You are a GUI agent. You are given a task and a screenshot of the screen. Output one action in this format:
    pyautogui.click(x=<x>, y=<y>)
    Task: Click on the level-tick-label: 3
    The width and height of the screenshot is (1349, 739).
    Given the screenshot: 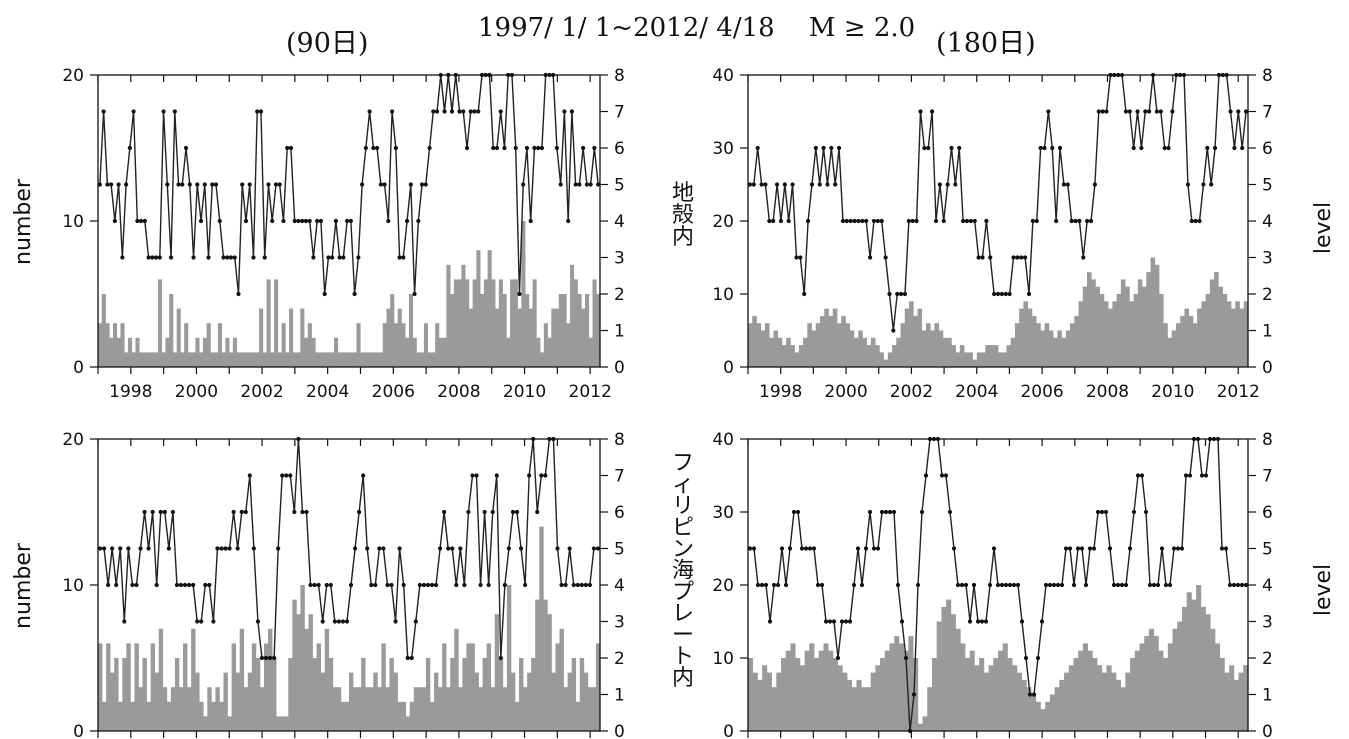 What is the action you would take?
    pyautogui.click(x=619, y=623)
    